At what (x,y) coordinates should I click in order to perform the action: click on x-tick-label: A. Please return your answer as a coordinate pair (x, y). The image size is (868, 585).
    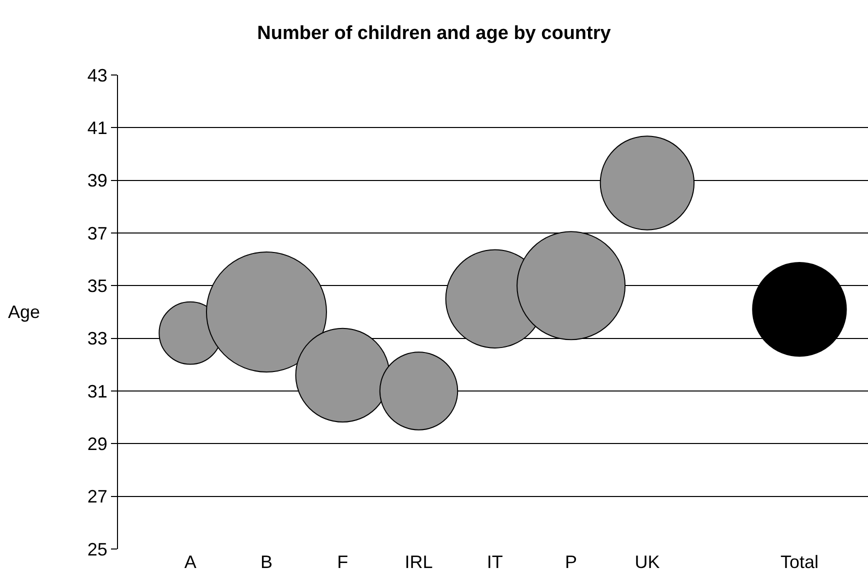
    Looking at the image, I should click on (190, 562).